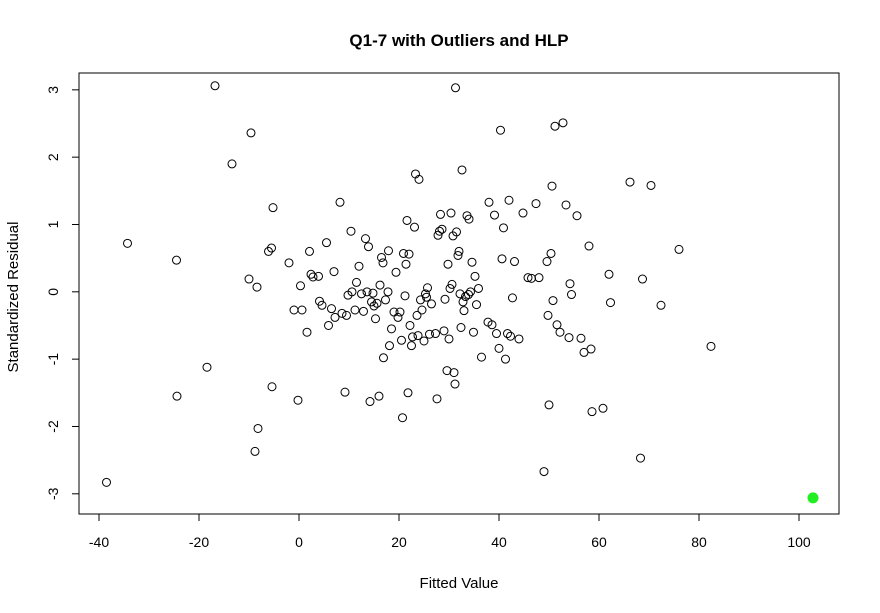  I want to click on y-tick-label: -2, so click(53, 426).